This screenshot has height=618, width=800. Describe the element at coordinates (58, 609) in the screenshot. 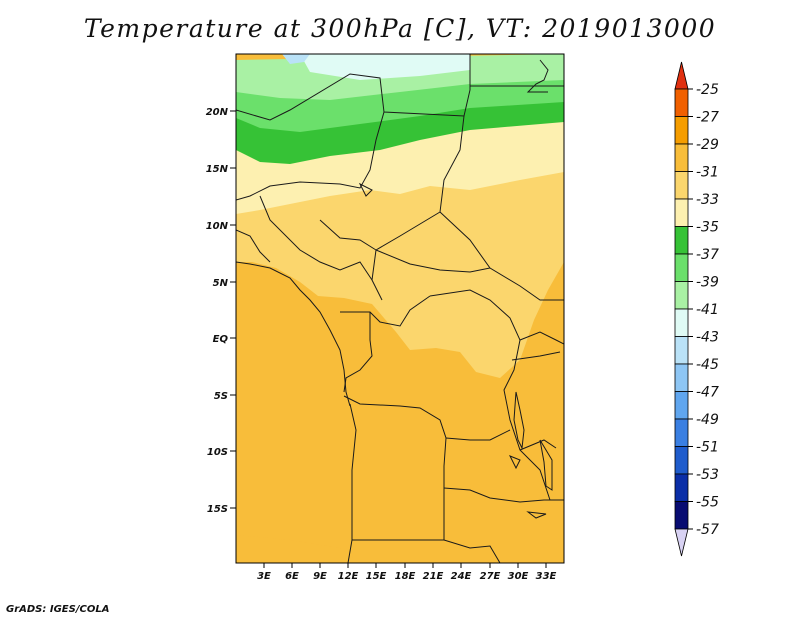

I see `grads-credit: GrADS: IGES/COLA` at that location.